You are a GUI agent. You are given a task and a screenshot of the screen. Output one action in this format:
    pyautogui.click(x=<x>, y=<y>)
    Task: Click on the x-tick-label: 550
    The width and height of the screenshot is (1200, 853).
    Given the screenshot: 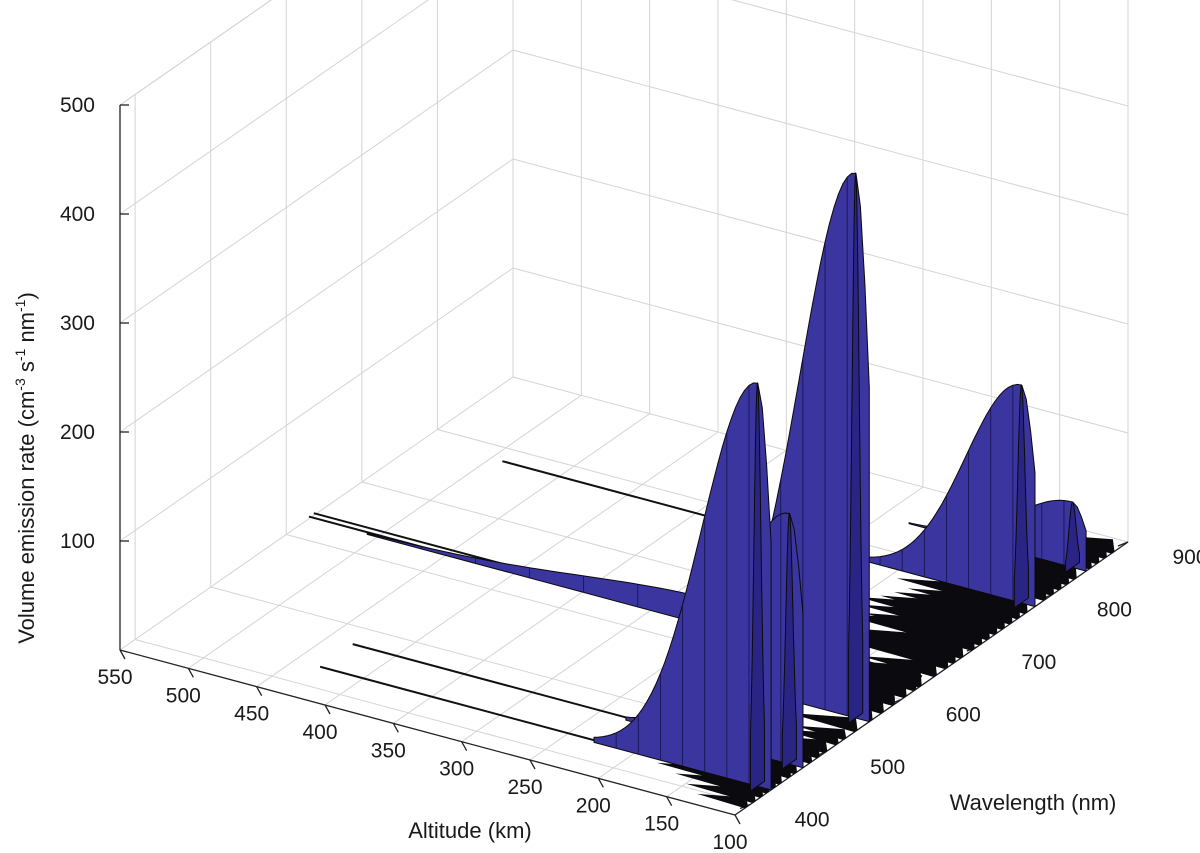 What is the action you would take?
    pyautogui.click(x=114, y=677)
    